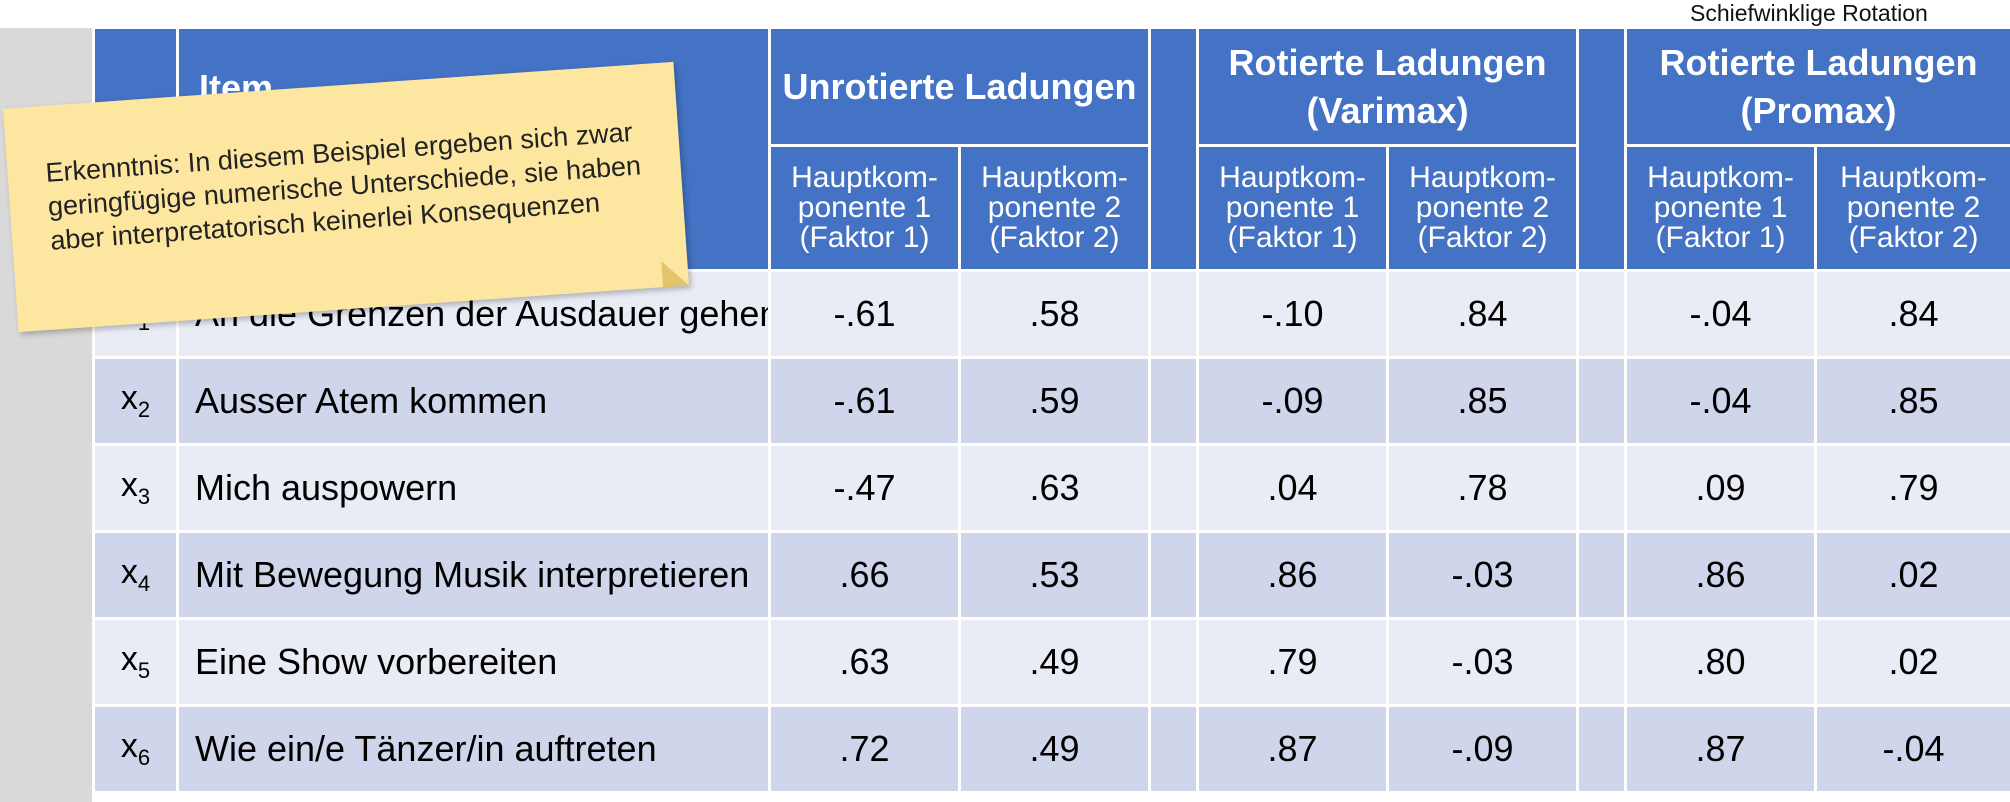 The image size is (2010, 802). What do you see at coordinates (1054, 575) in the screenshot?
I see `loading-value: .53` at bounding box center [1054, 575].